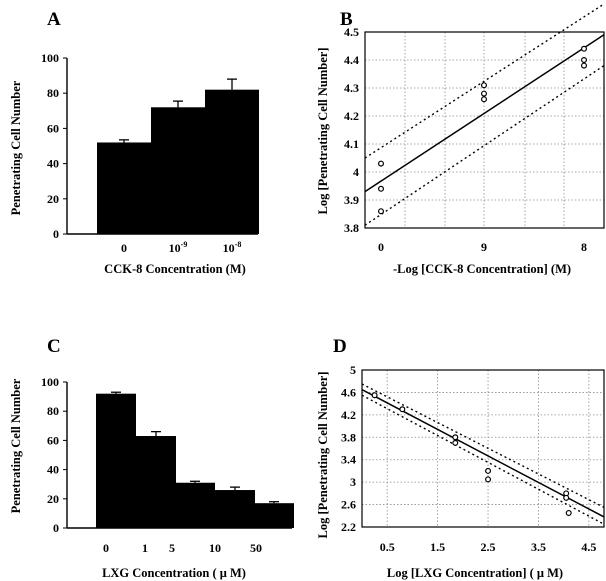  What do you see at coordinates (53, 499) in the screenshot?
I see `chart-c-y-tick-label: 20` at bounding box center [53, 499].